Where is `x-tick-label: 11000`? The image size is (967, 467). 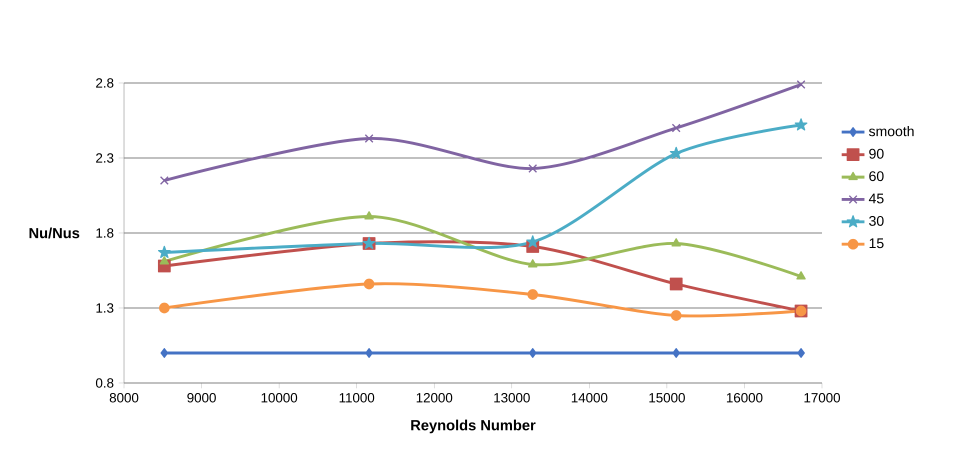 x-tick-label: 11000 is located at coordinates (357, 397).